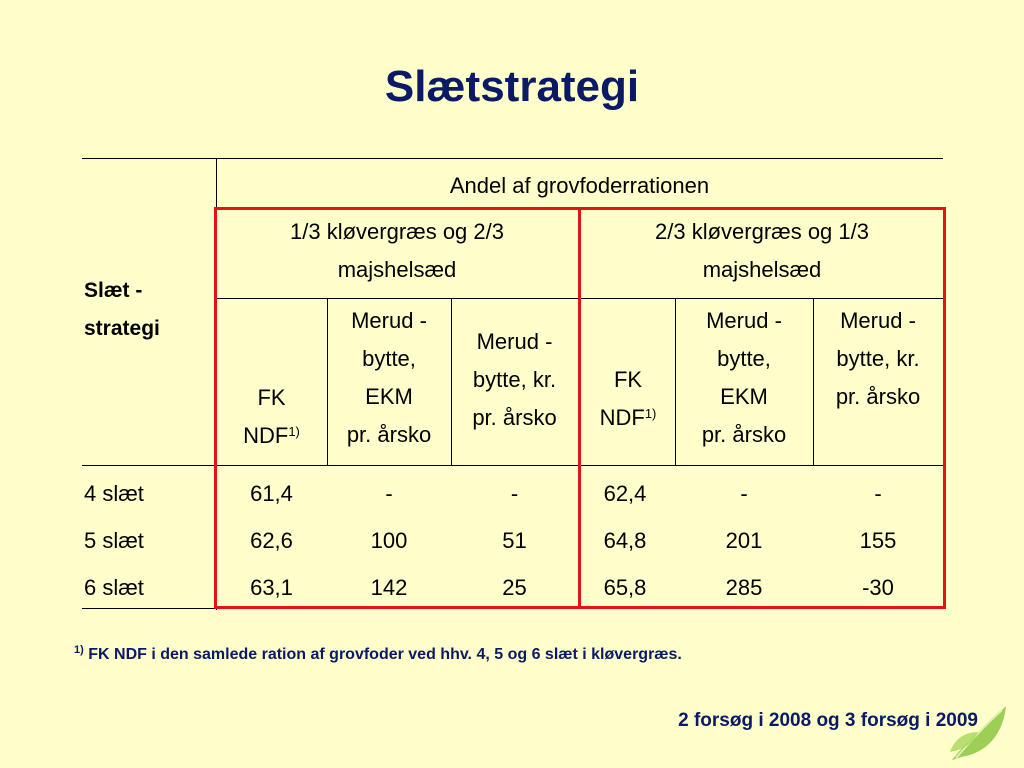 This screenshot has height=768, width=1024. I want to click on table-cell: 25, so click(514, 587).